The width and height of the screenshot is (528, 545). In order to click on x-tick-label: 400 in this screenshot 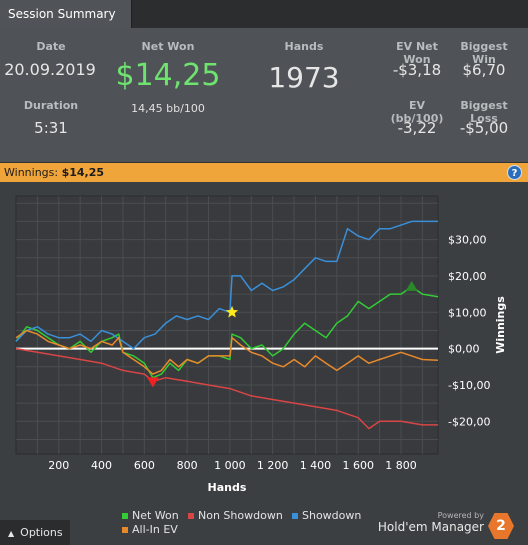, I will do `click(101, 465)`.